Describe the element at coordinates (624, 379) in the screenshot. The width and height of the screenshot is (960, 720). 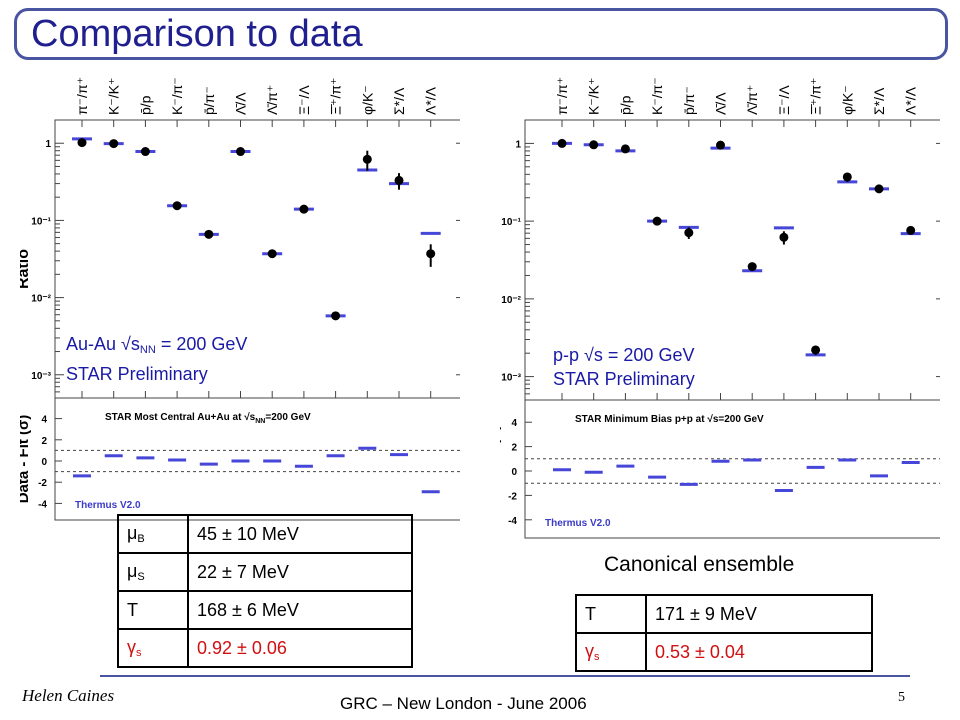
I see `pp-preliminary-label: STAR Preliminary` at that location.